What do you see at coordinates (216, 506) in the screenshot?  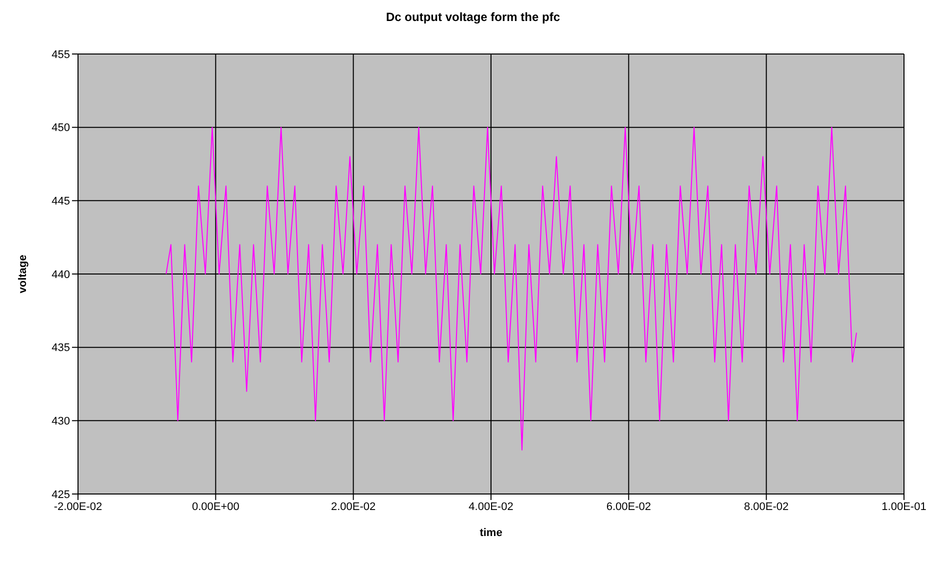 I see `x-tick-label: 0.00E+00` at bounding box center [216, 506].